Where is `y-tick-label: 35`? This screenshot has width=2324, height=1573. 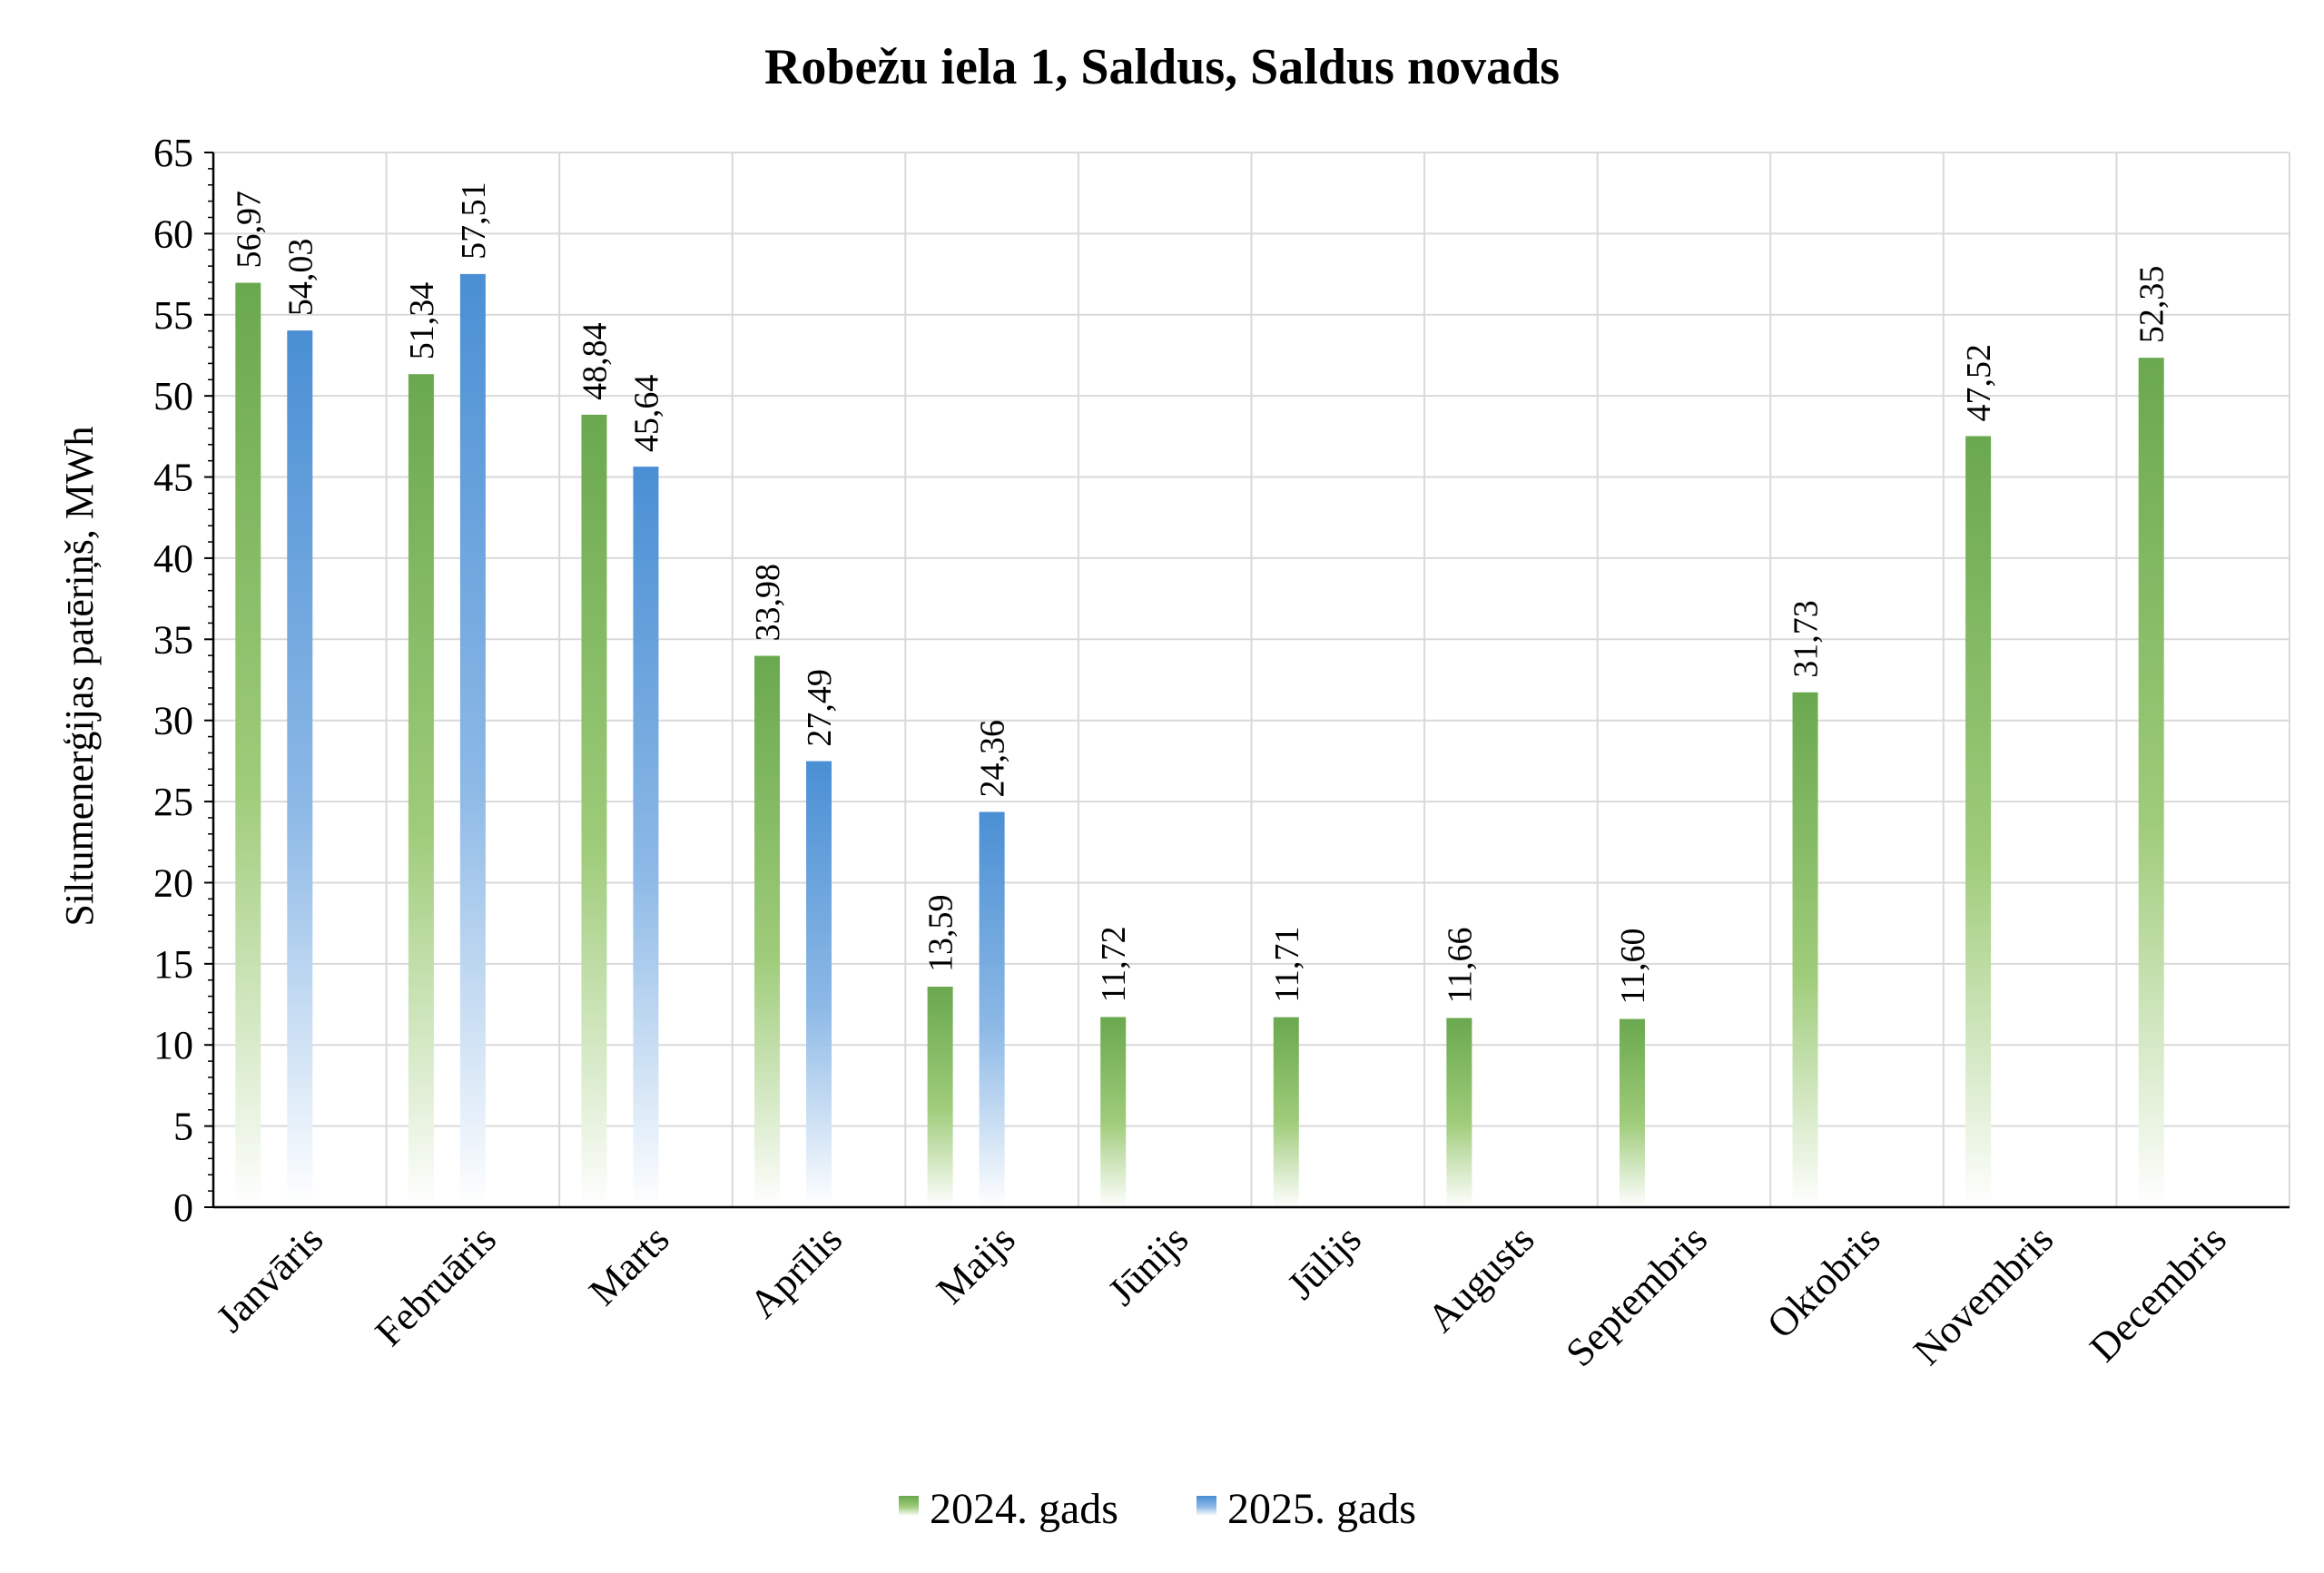 y-tick-label: 35 is located at coordinates (173, 639).